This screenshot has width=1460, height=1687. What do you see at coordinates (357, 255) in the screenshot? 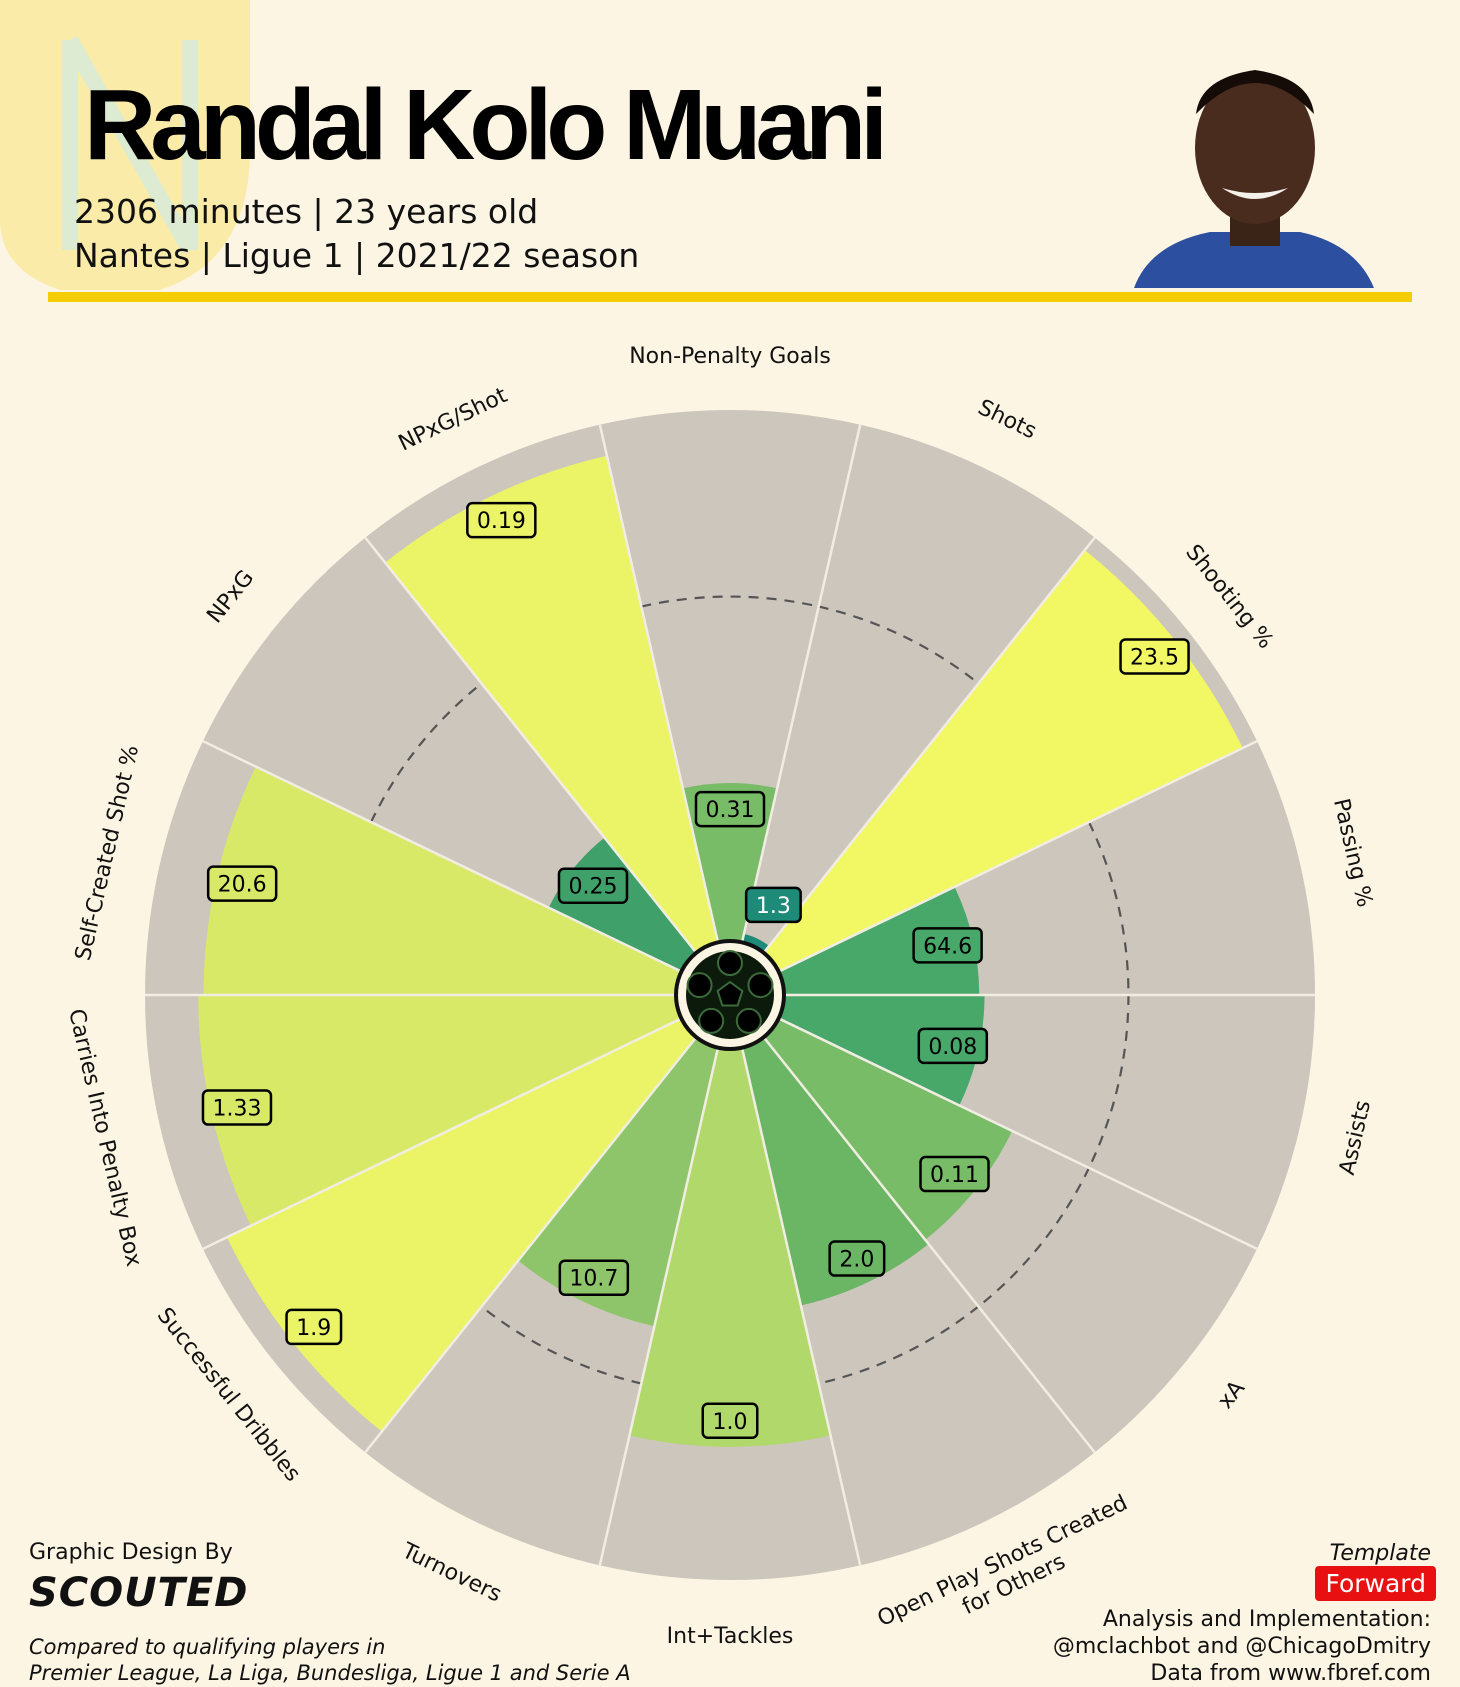
I see `player-club-season: Nantes | Ligue 1 | 2021/22 season` at bounding box center [357, 255].